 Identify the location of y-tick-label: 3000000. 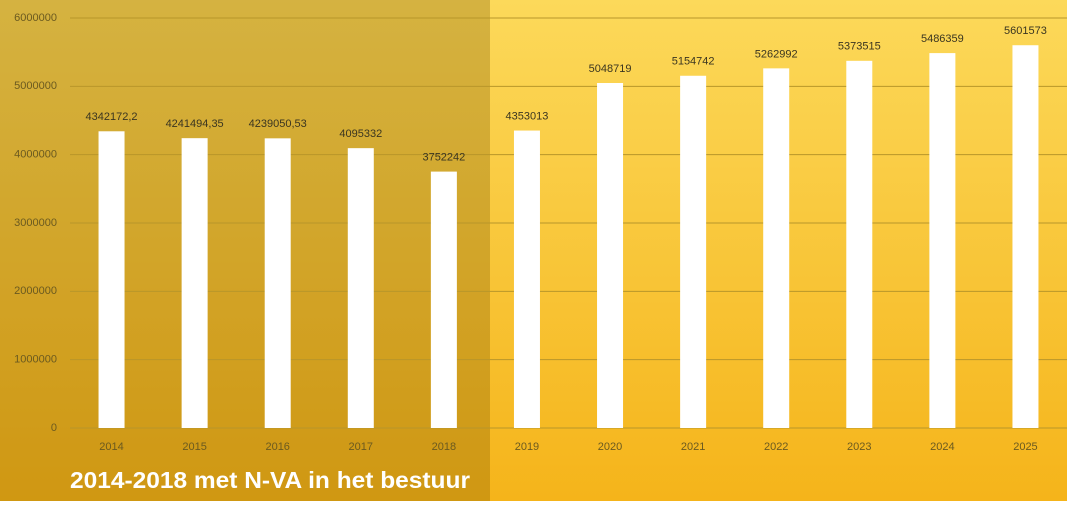
(35, 223).